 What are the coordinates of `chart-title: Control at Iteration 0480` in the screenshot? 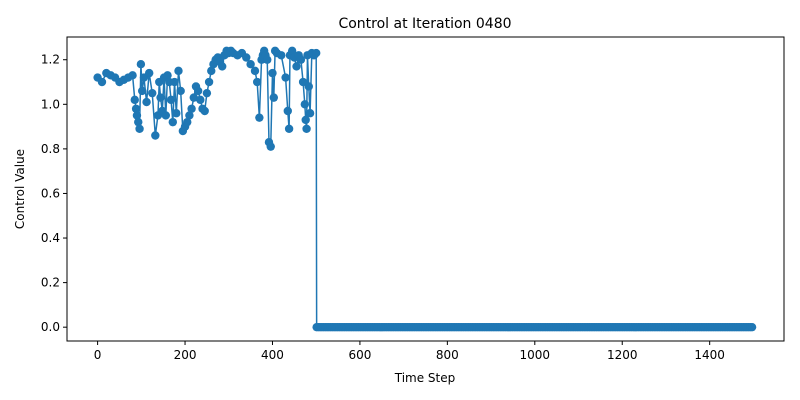 It's located at (424, 24).